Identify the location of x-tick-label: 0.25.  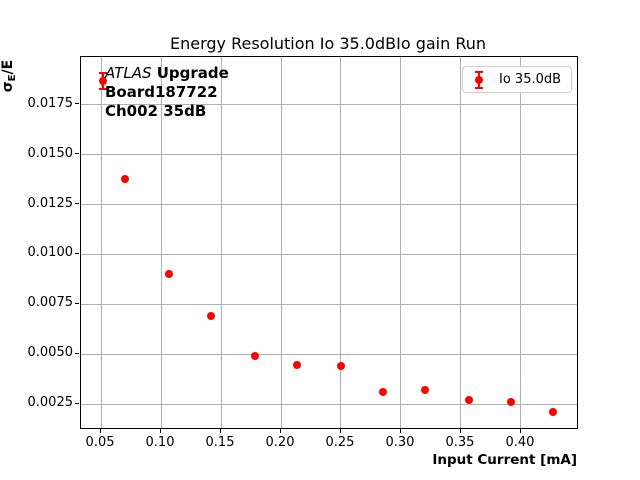
(340, 442).